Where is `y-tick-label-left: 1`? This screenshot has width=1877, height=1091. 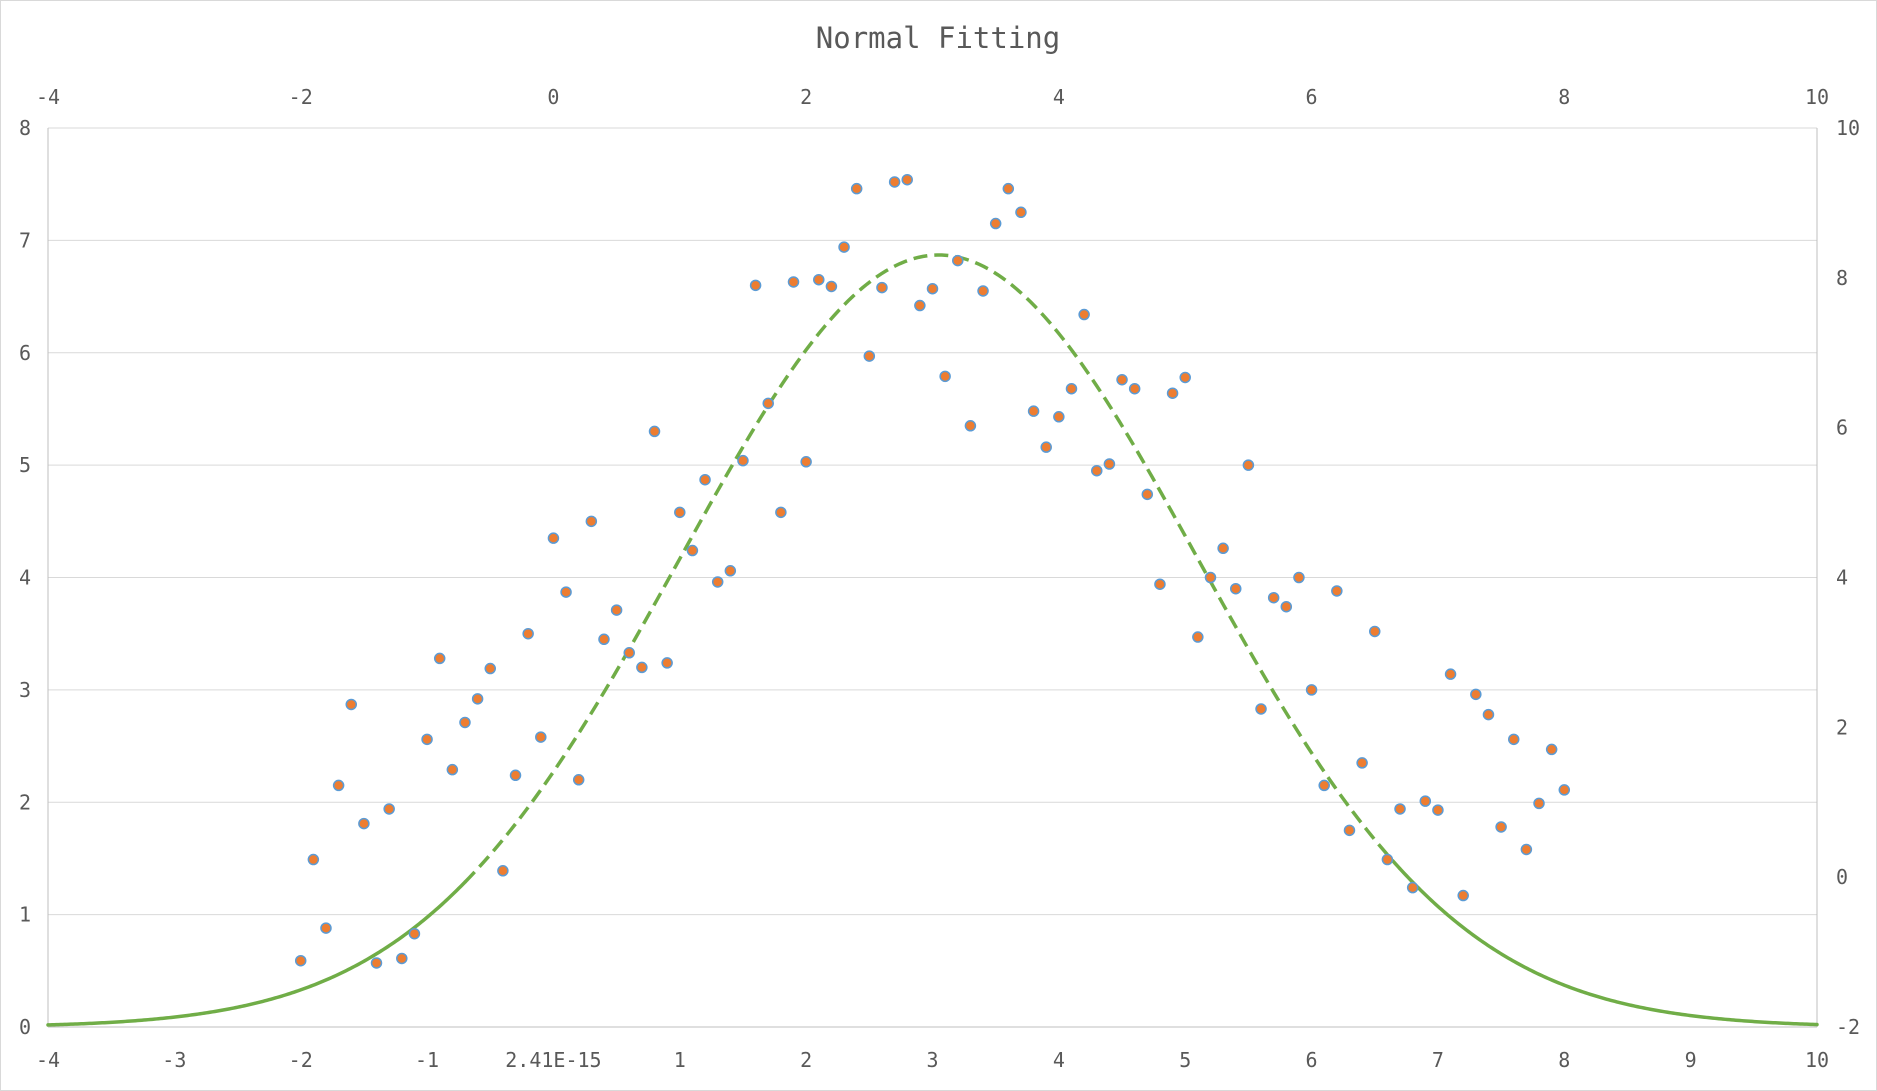
y-tick-label-left: 1 is located at coordinates (25, 915).